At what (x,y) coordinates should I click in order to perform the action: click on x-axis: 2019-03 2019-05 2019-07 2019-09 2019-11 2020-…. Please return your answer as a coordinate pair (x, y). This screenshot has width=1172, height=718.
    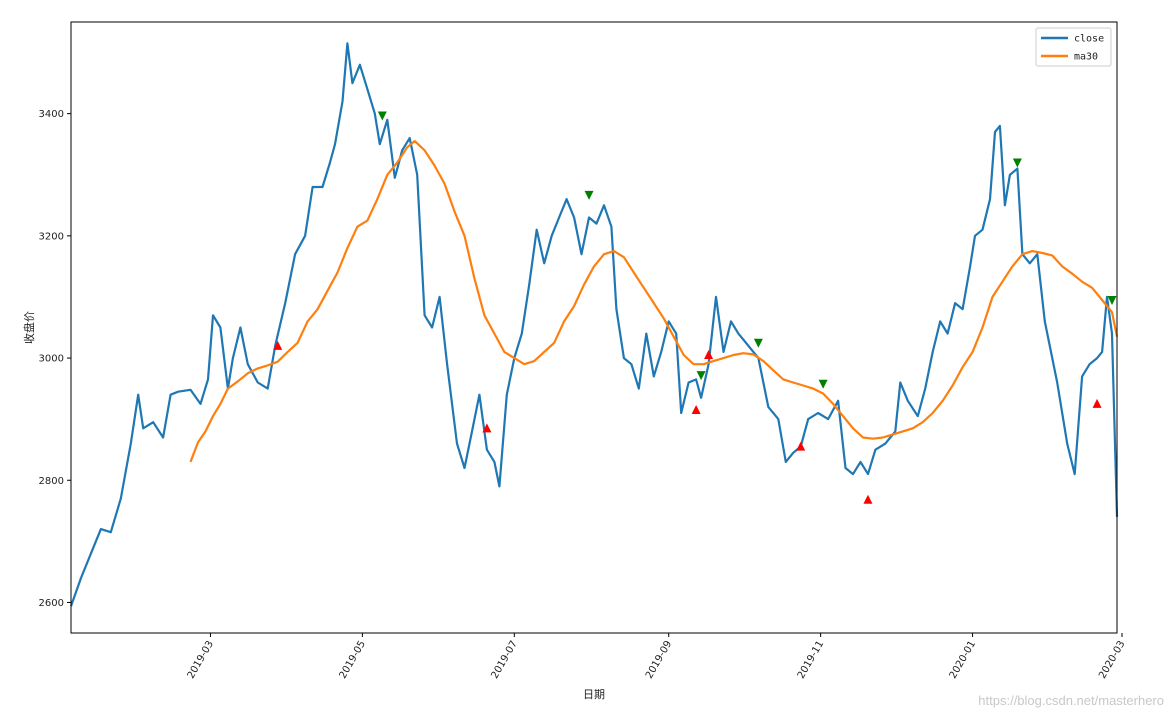
    Looking at the image, I should click on (657, 657).